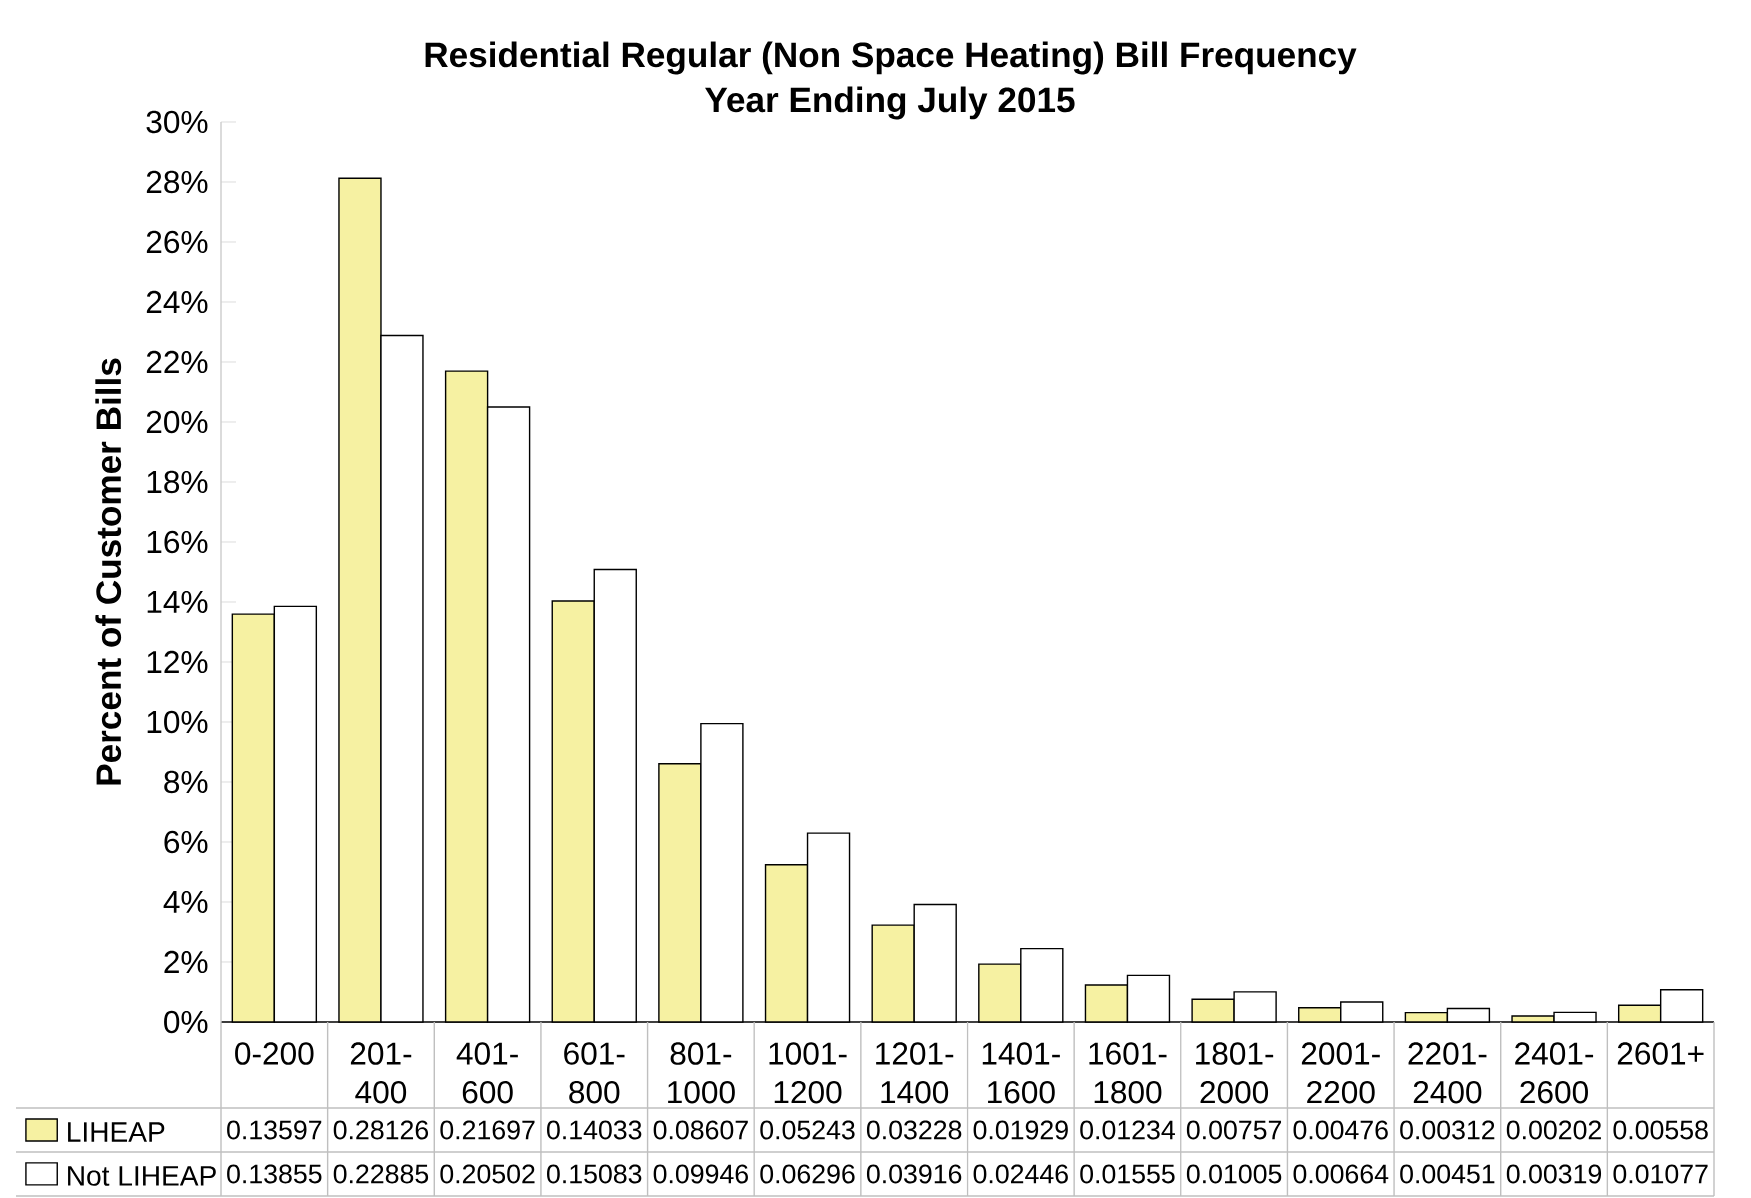  Describe the element at coordinates (807, 1130) in the screenshot. I see `data-label: 0.05243` at that location.